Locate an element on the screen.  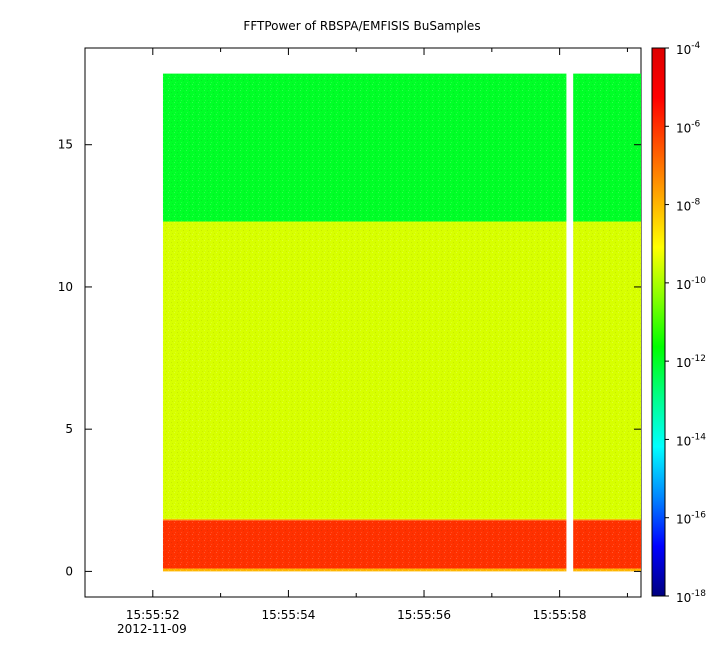
x-tick-label: 15:55:56 is located at coordinates (424, 615).